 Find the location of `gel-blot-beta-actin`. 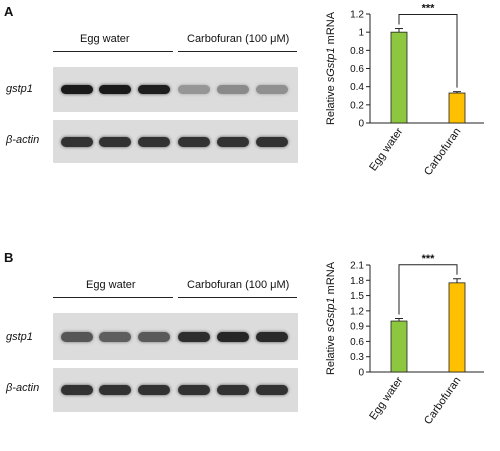

gel-blot-beta-actin is located at coordinates (175, 141).